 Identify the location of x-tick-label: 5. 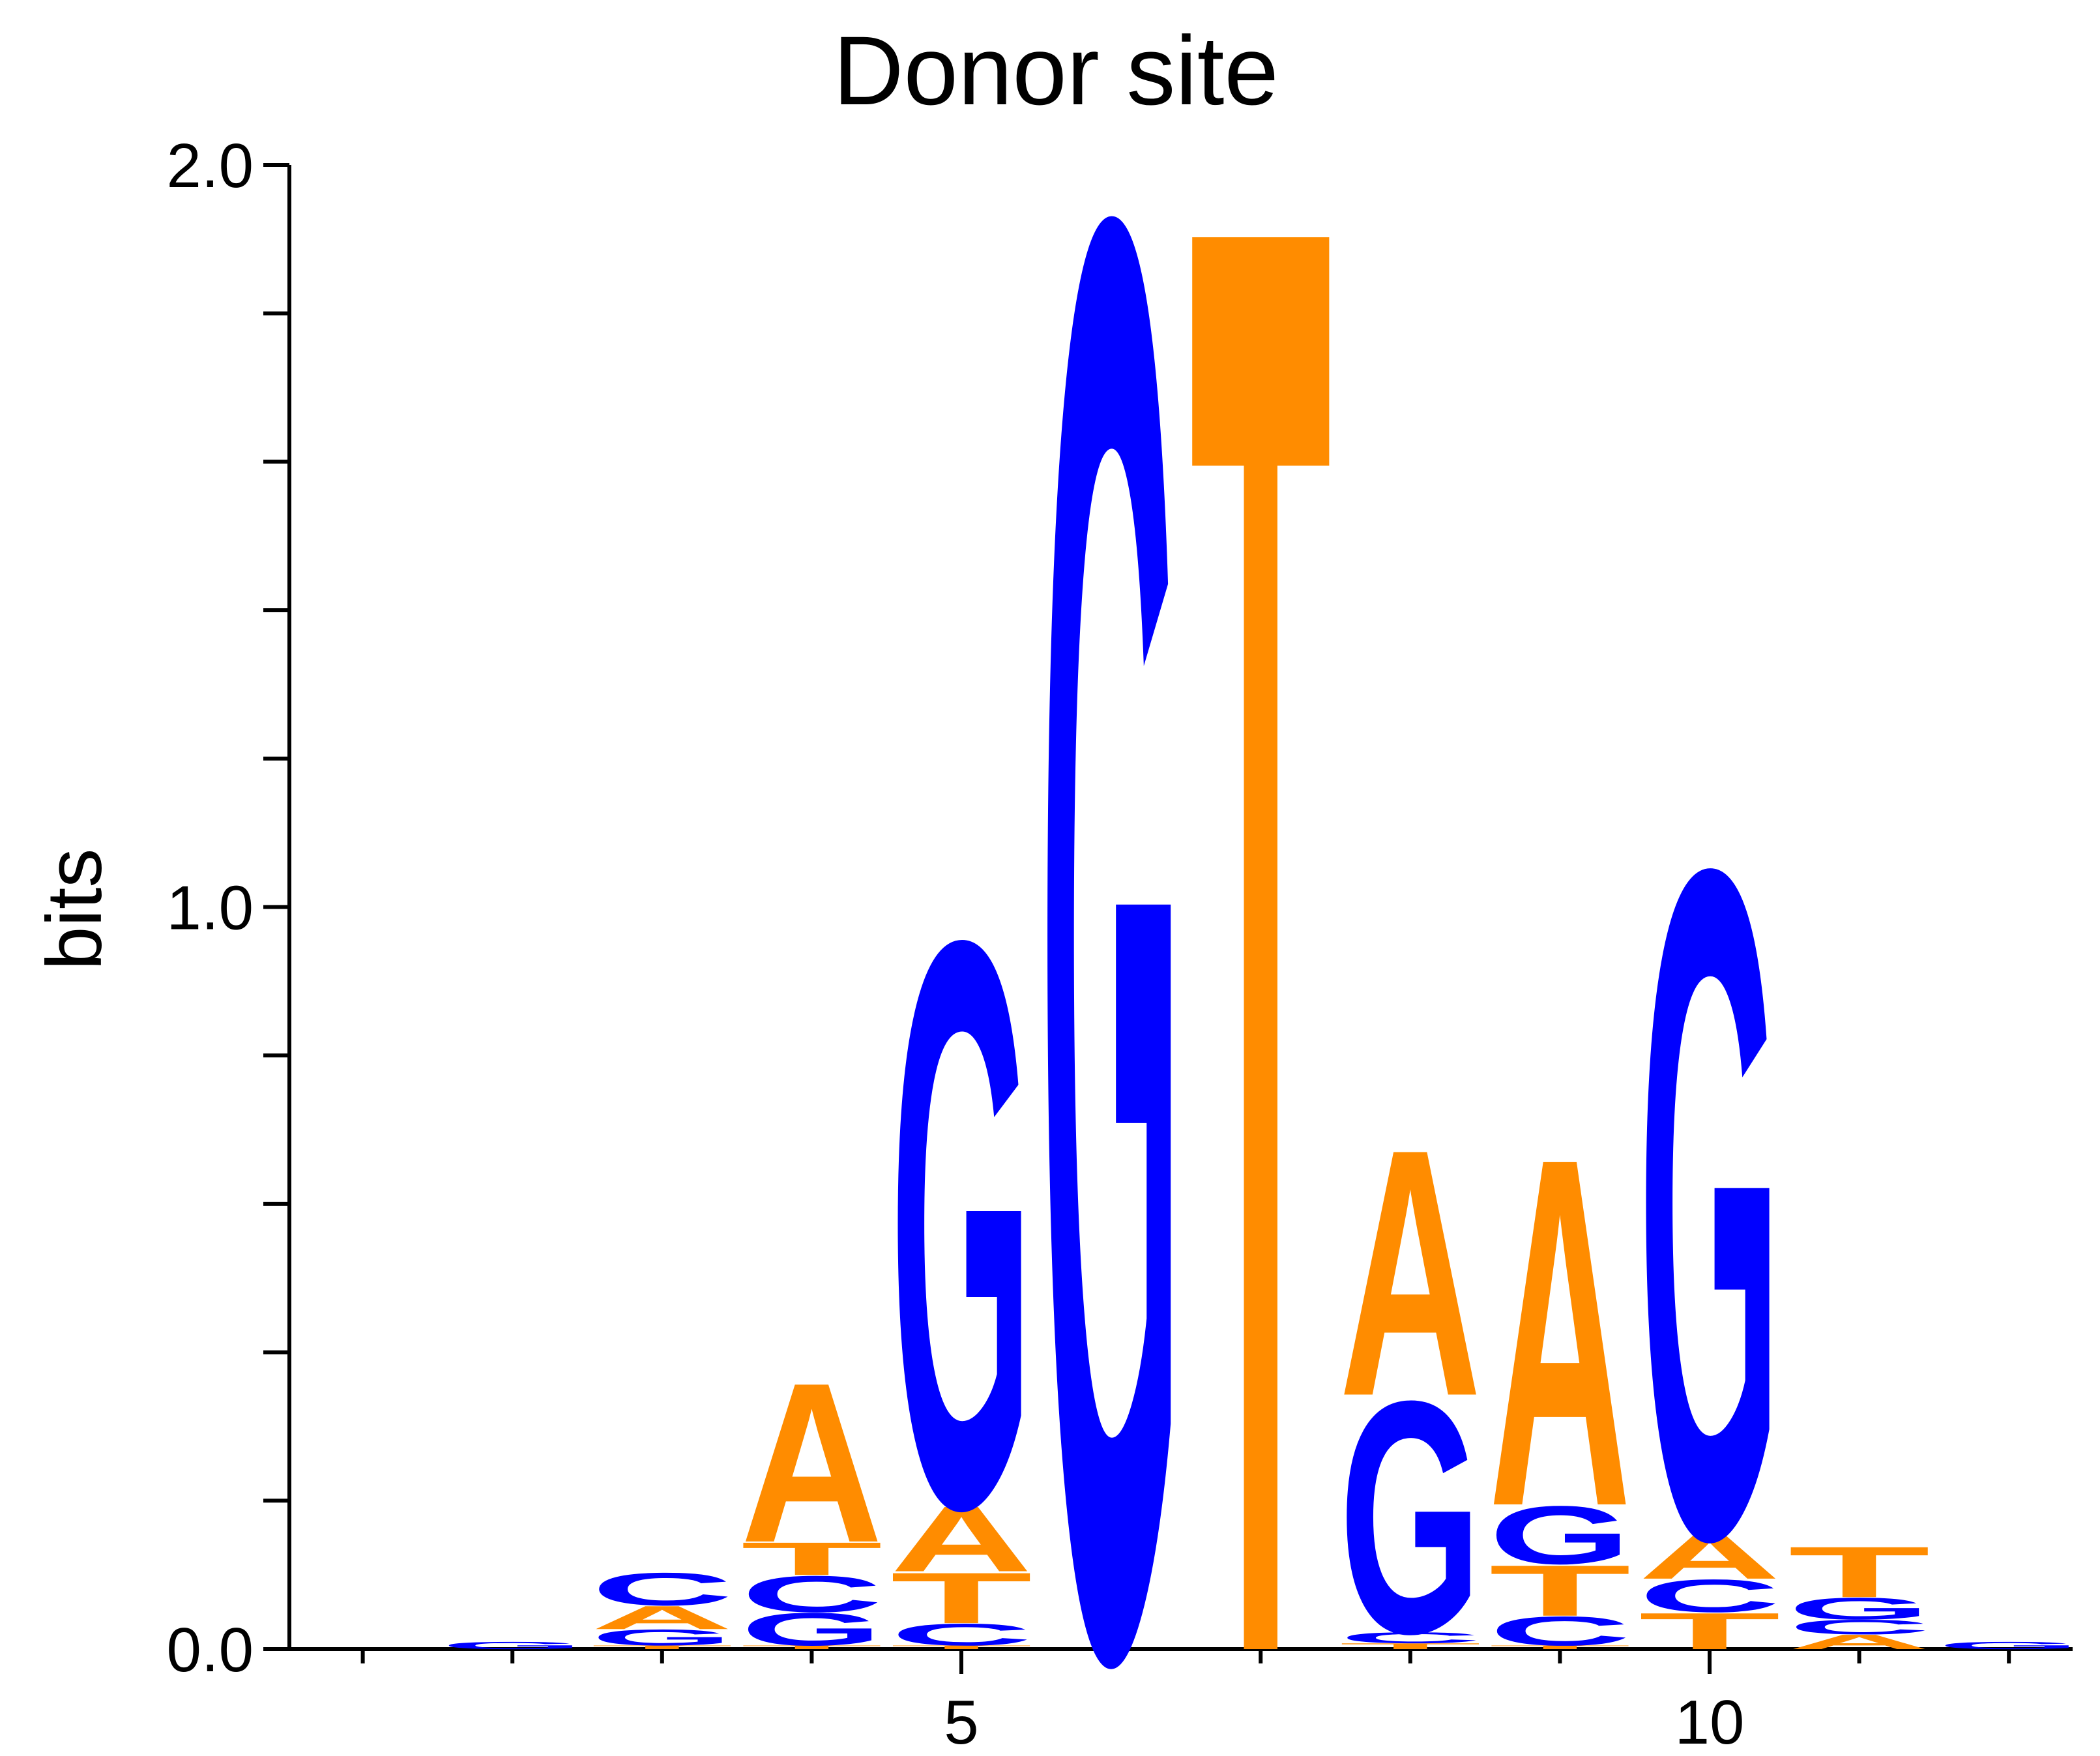
(961, 1722).